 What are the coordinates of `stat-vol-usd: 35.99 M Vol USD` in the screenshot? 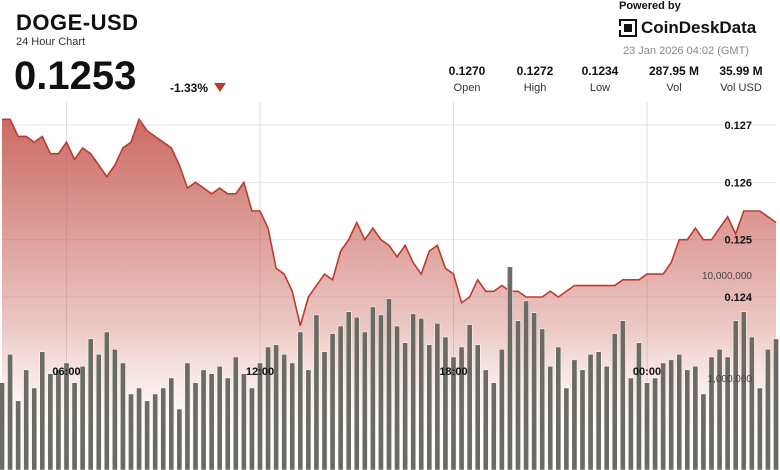 It's located at (741, 79).